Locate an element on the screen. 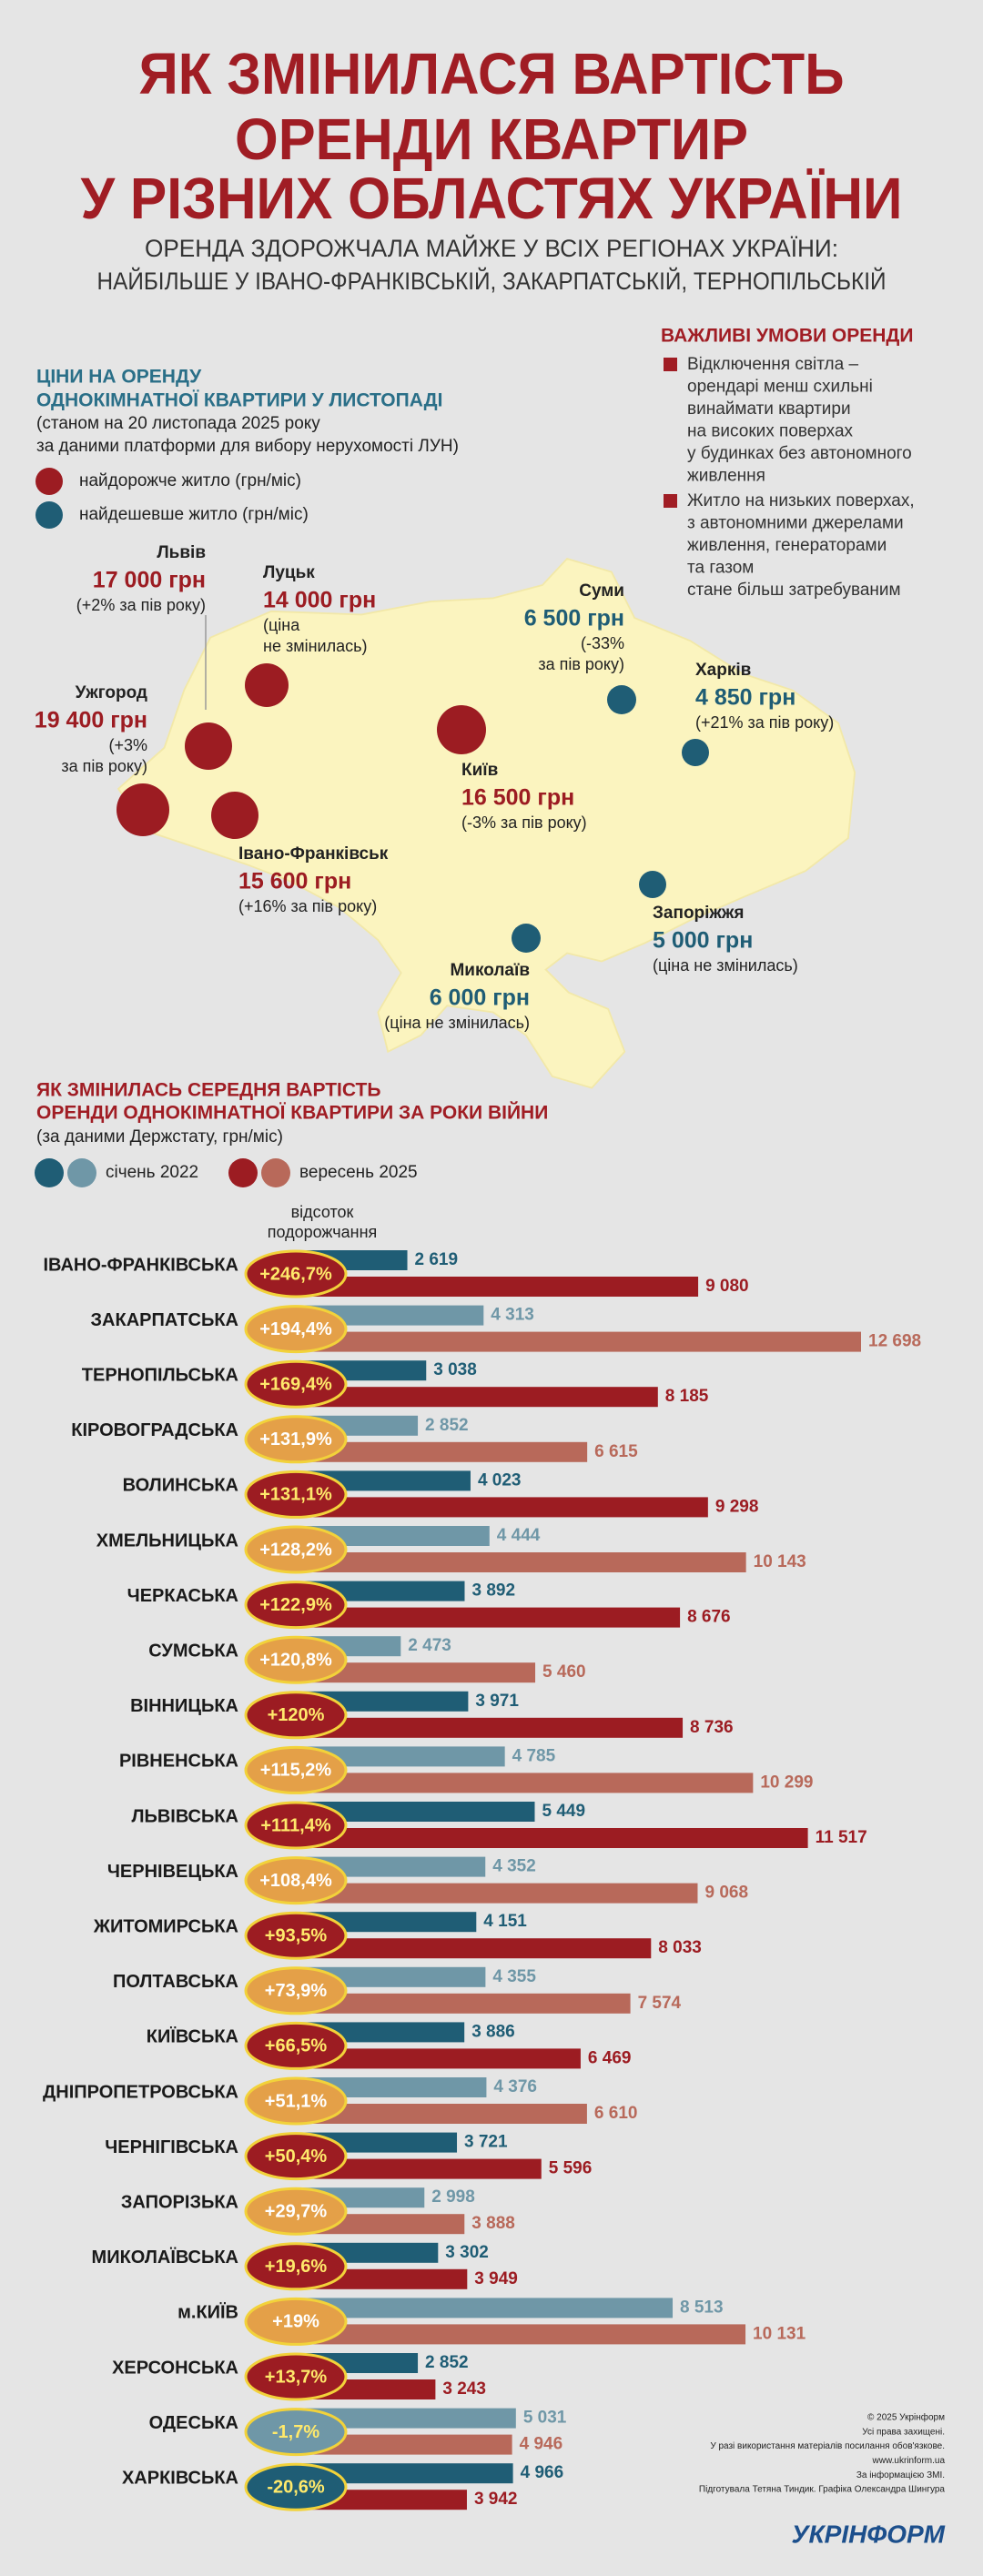  city-price: 15 600 грн is located at coordinates (294, 881).